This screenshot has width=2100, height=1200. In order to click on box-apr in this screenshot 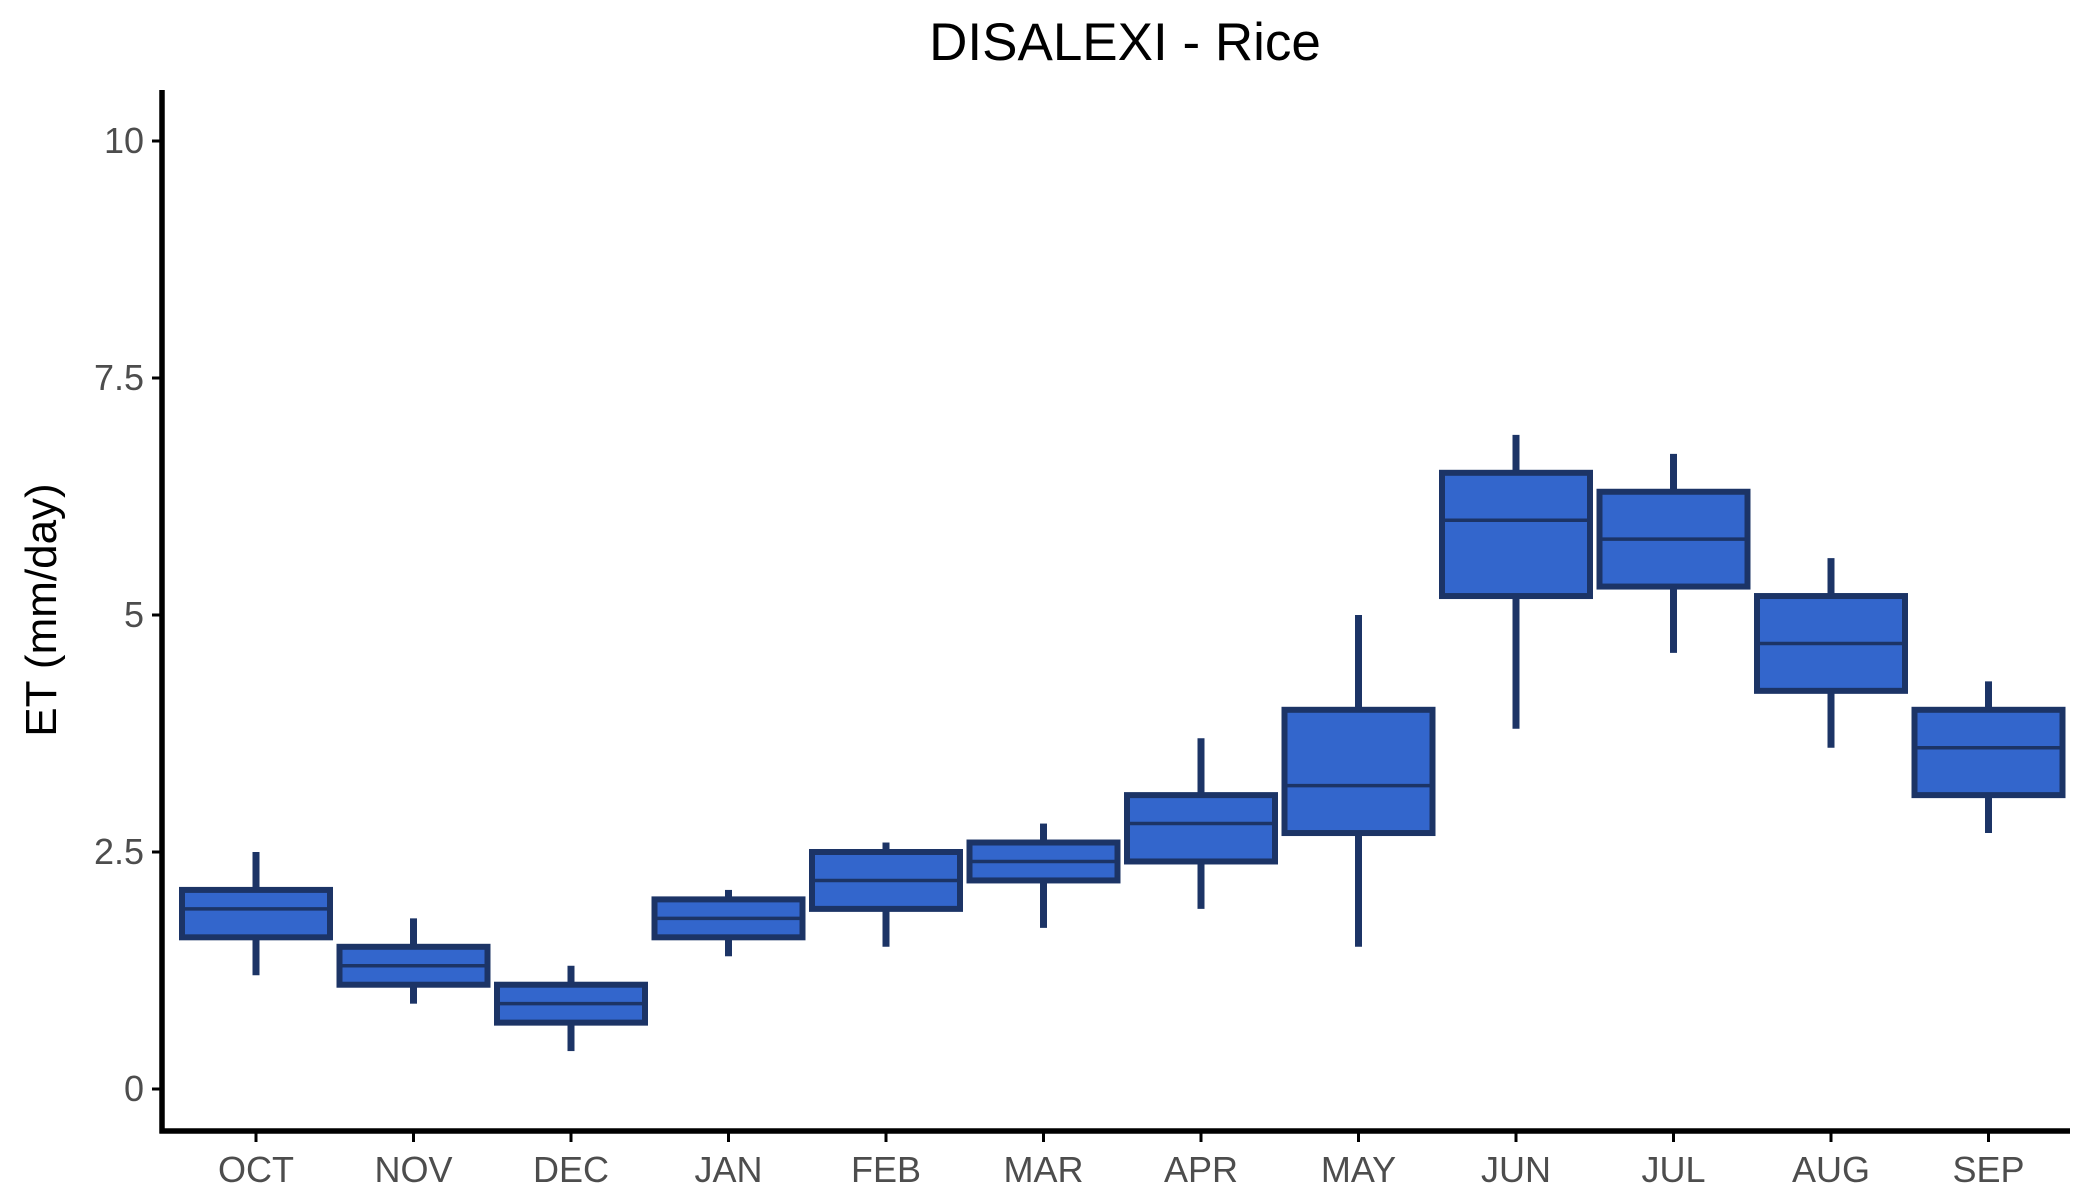, I will do `click(1201, 823)`.